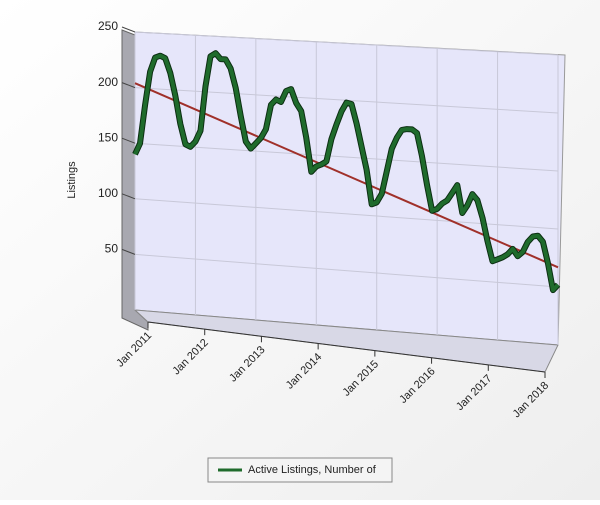 This screenshot has width=600, height=505. What do you see at coordinates (108, 137) in the screenshot?
I see `y-tick-label: 150` at bounding box center [108, 137].